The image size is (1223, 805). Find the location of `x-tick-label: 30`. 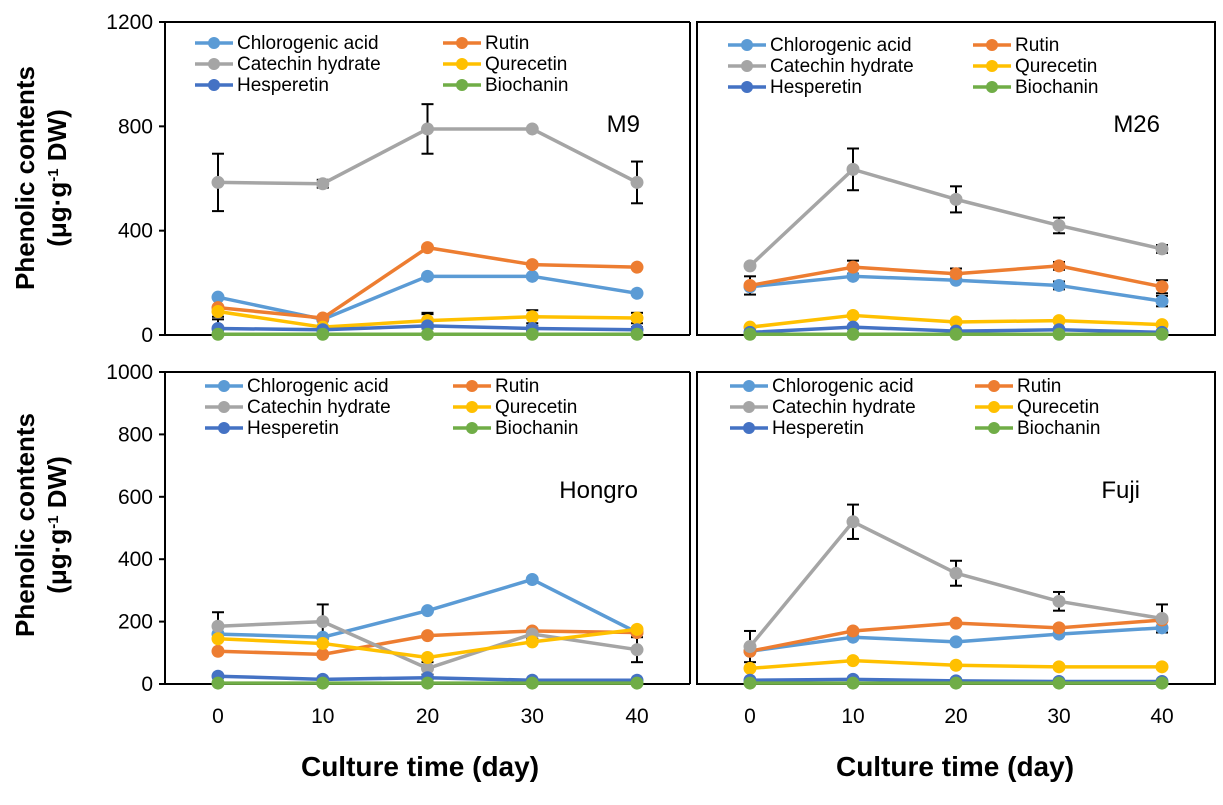

x-tick-label: 30 is located at coordinates (1058, 716).